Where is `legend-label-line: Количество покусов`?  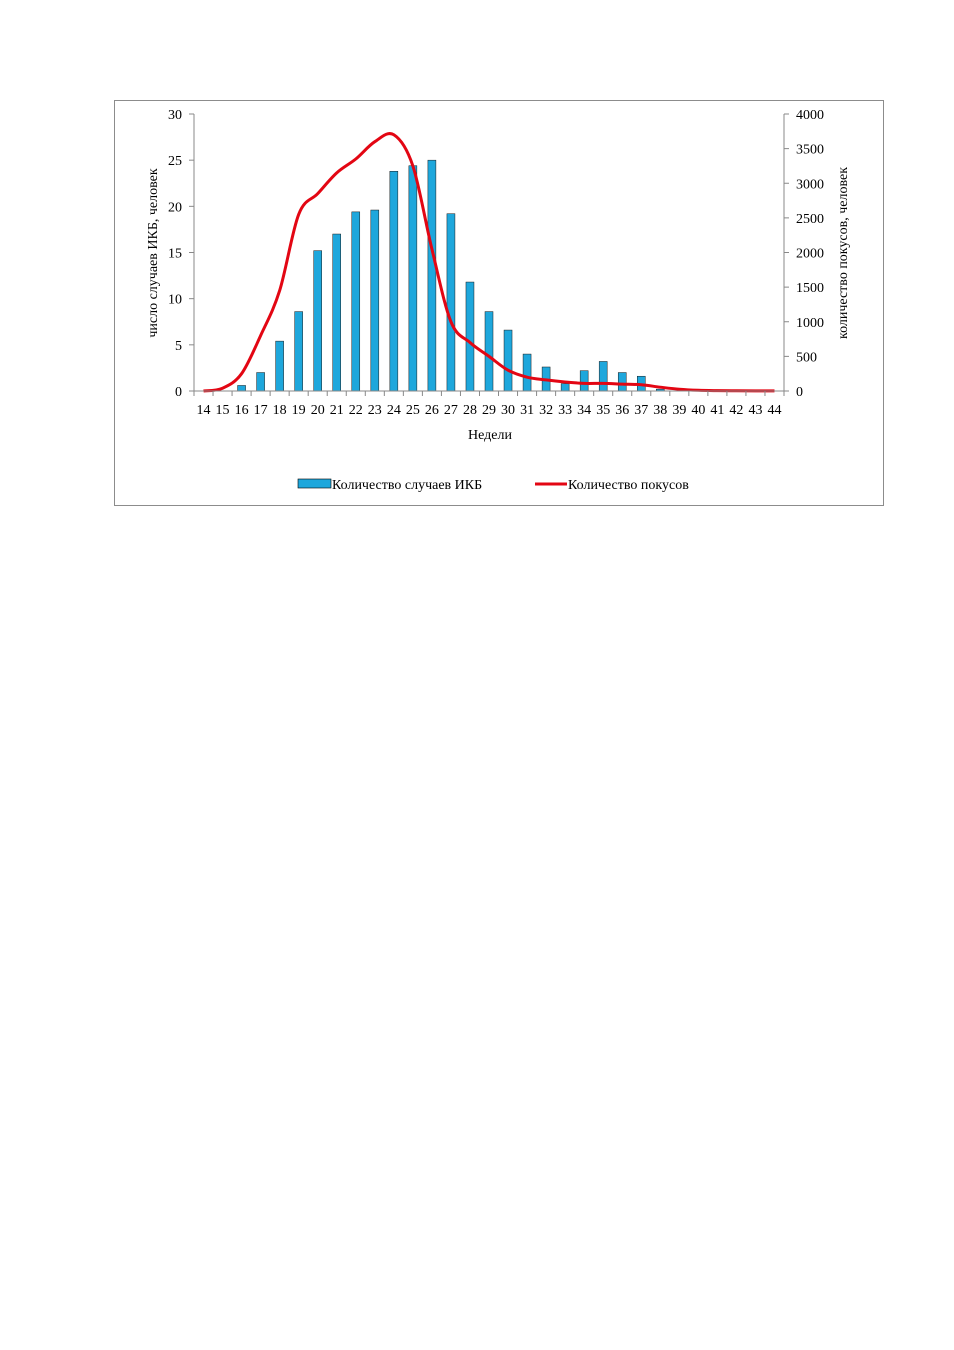 legend-label-line: Количество покусов is located at coordinates (628, 485).